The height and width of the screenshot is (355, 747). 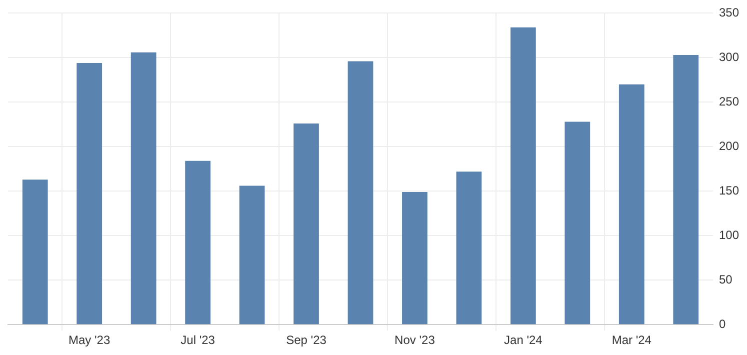 What do you see at coordinates (729, 13) in the screenshot?
I see `y-tick-label: 350` at bounding box center [729, 13].